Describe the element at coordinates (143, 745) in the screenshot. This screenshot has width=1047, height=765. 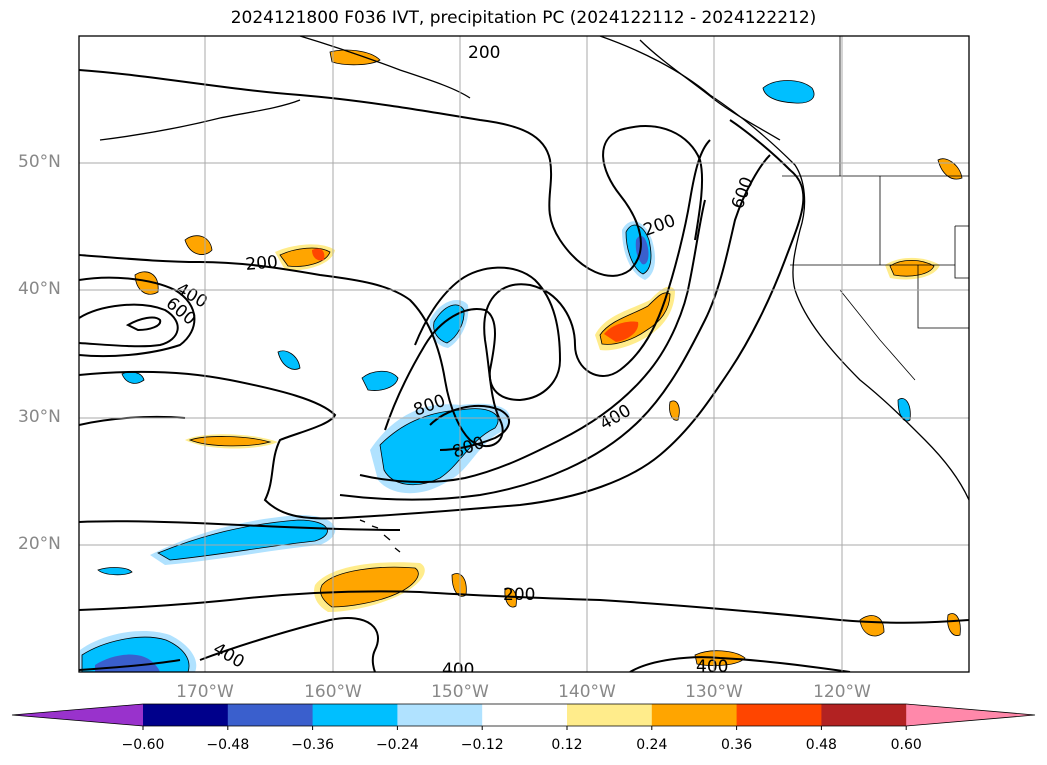
I see `colorbar-tick-label: −0.60` at that location.